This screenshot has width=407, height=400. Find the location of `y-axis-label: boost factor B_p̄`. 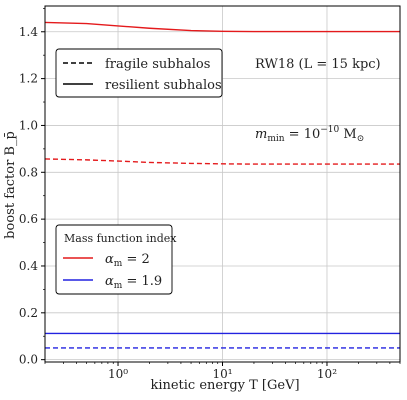

y-axis-label: boost factor B_p̄ is located at coordinates (10, 185).